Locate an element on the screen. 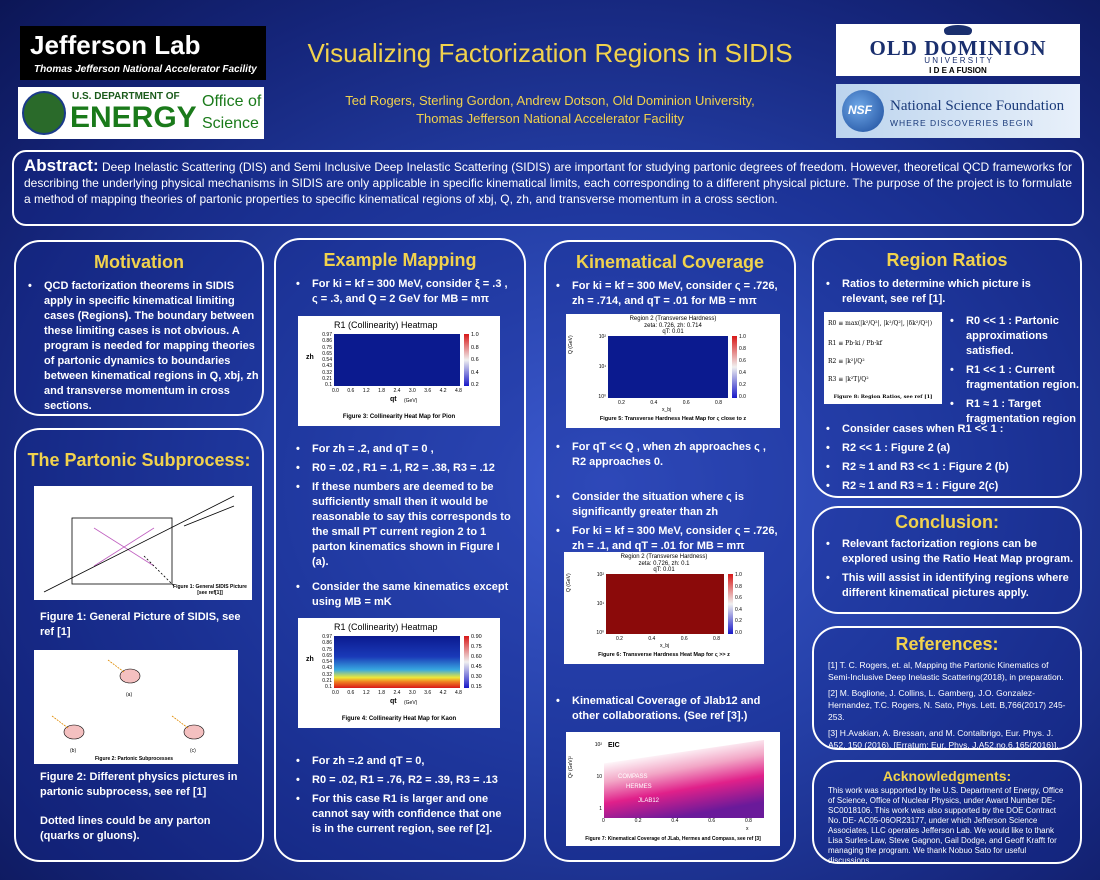 The image size is (1100, 880). ratios-case-3: R2 ≈ 1 and R3 << 1 : Figure 2 (b) is located at coordinates (949, 467).